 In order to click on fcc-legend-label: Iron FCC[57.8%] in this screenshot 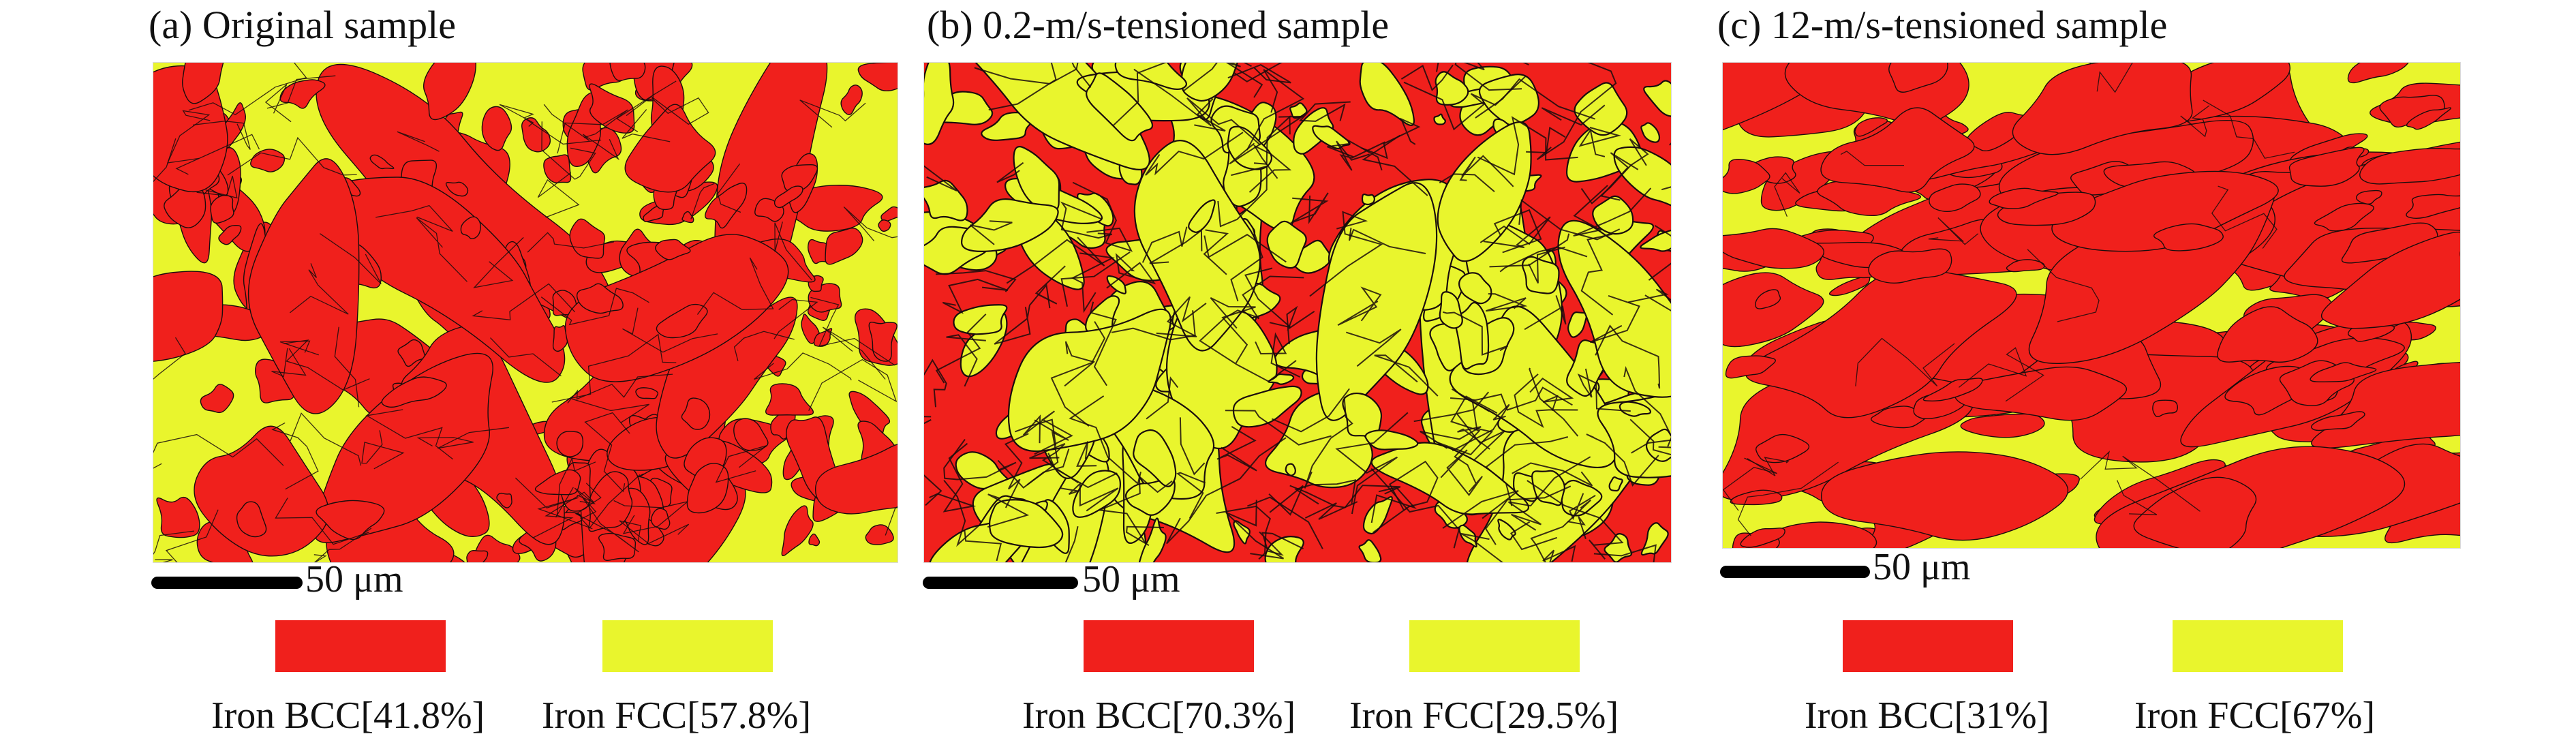, I will do `click(677, 716)`.